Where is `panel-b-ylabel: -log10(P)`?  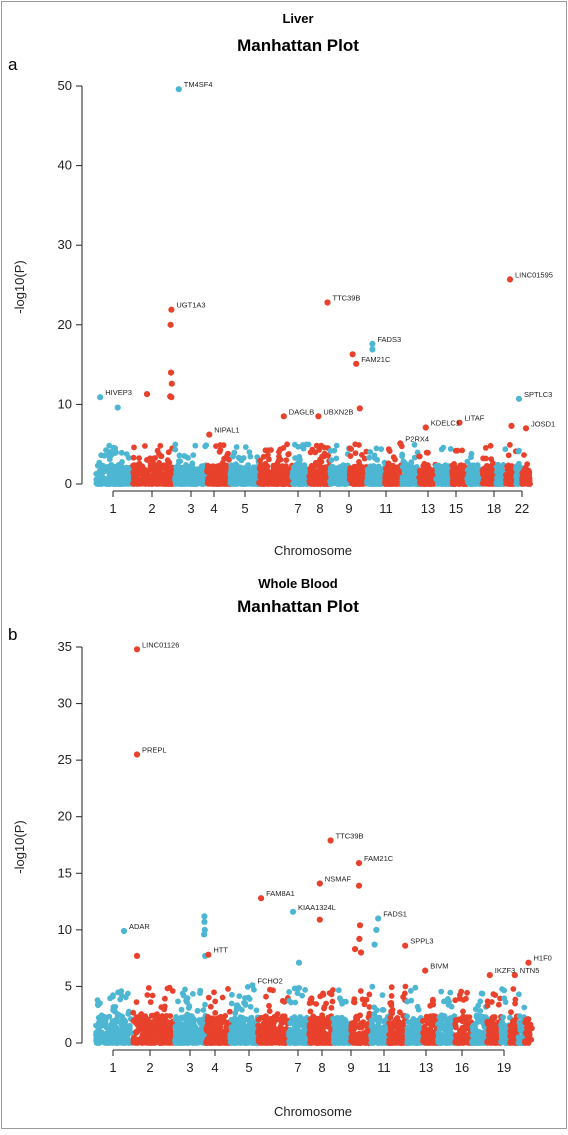 panel-b-ylabel: -log10(P) is located at coordinates (19, 846).